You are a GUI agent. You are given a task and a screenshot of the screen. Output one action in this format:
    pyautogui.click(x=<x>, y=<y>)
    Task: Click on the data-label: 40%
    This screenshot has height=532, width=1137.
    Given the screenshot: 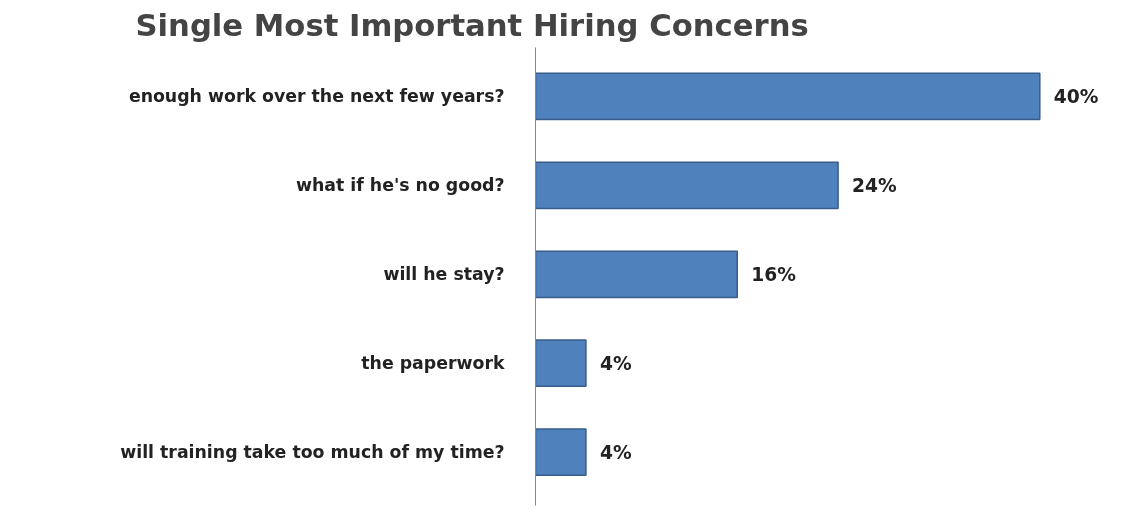 What is the action you would take?
    pyautogui.click(x=1076, y=96)
    